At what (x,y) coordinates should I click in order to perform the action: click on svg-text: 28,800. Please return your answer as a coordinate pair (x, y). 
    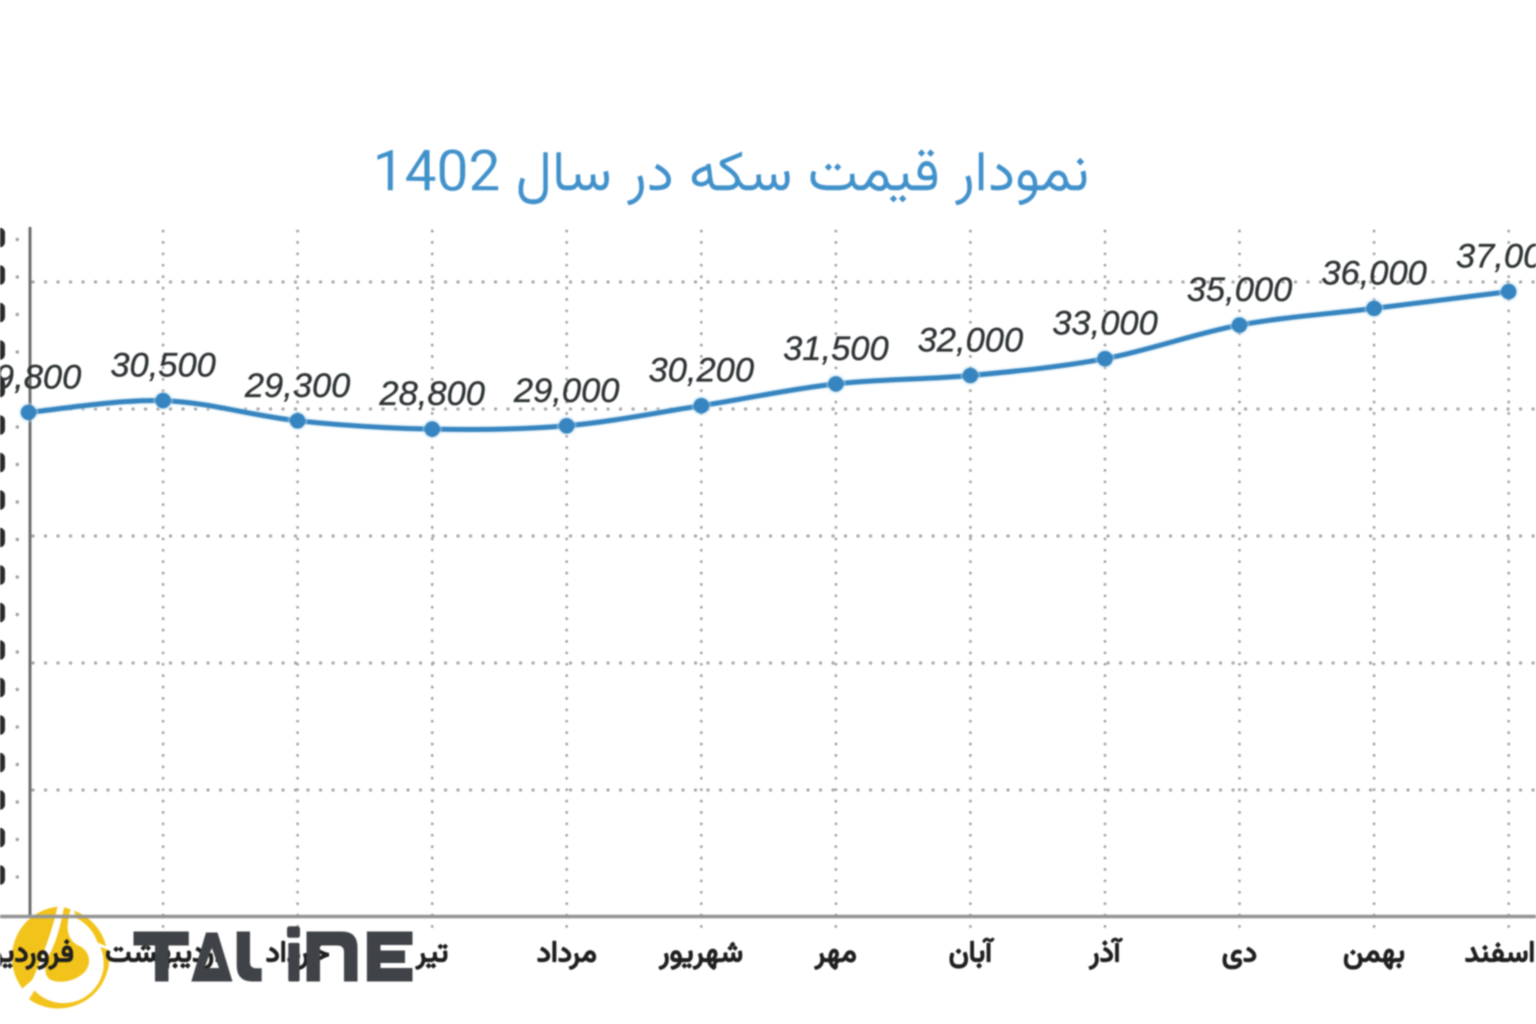
    Looking at the image, I should click on (431, 394).